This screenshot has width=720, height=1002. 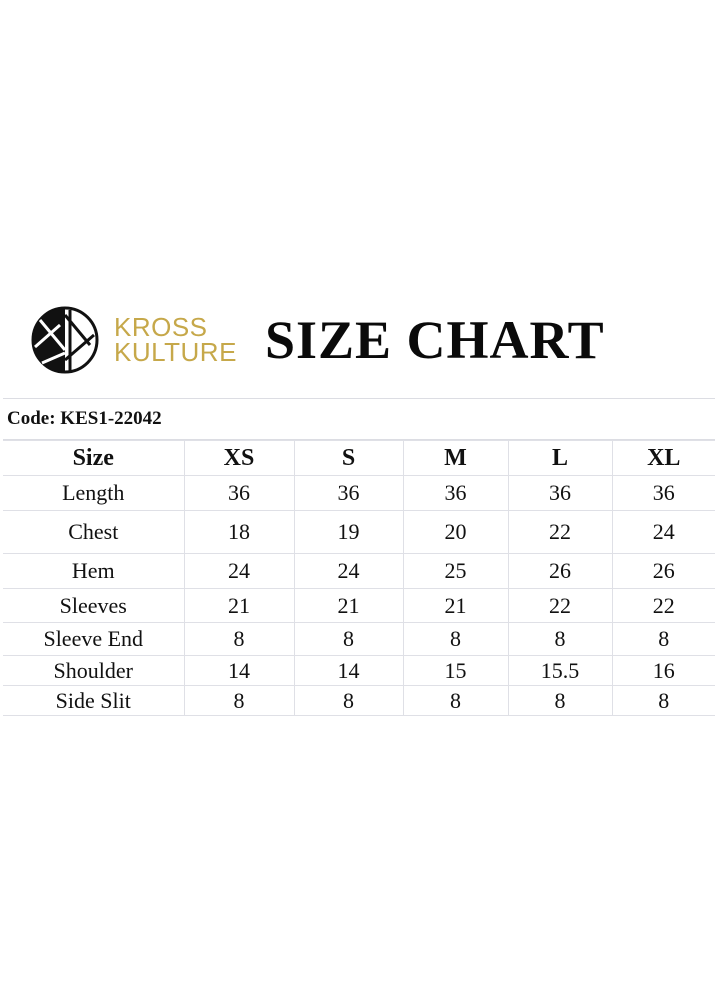 I want to click on measurement-label: Sleeve End, so click(x=94, y=639).